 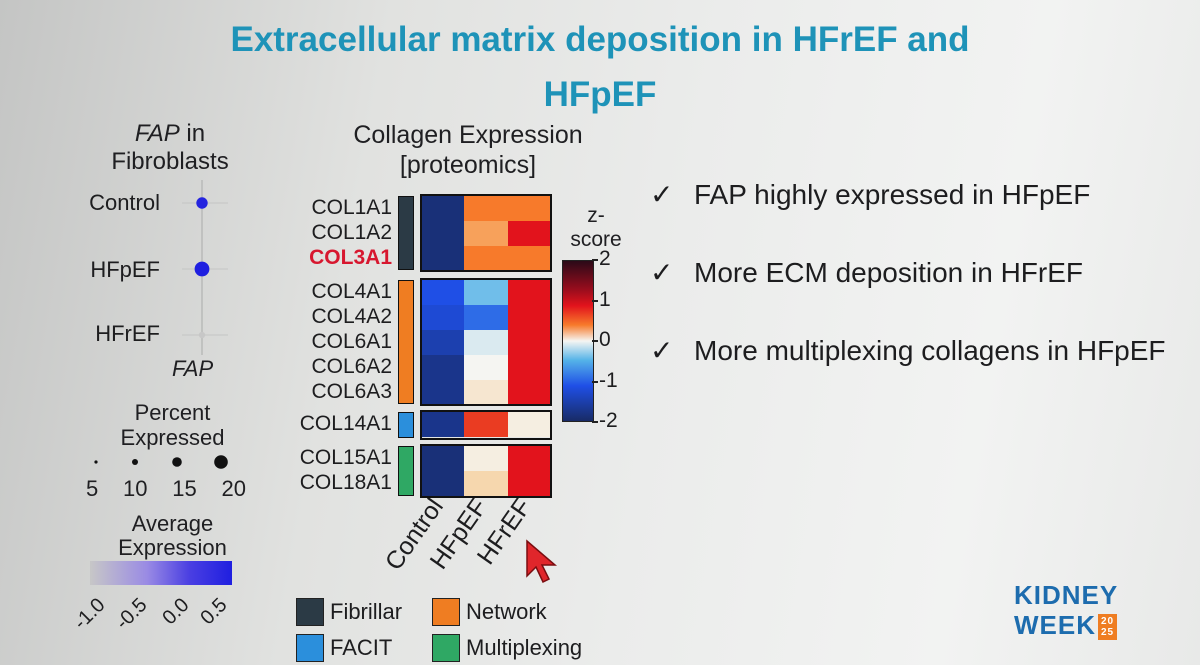 I want to click on colorbar-title-line2: score, so click(x=596, y=239).